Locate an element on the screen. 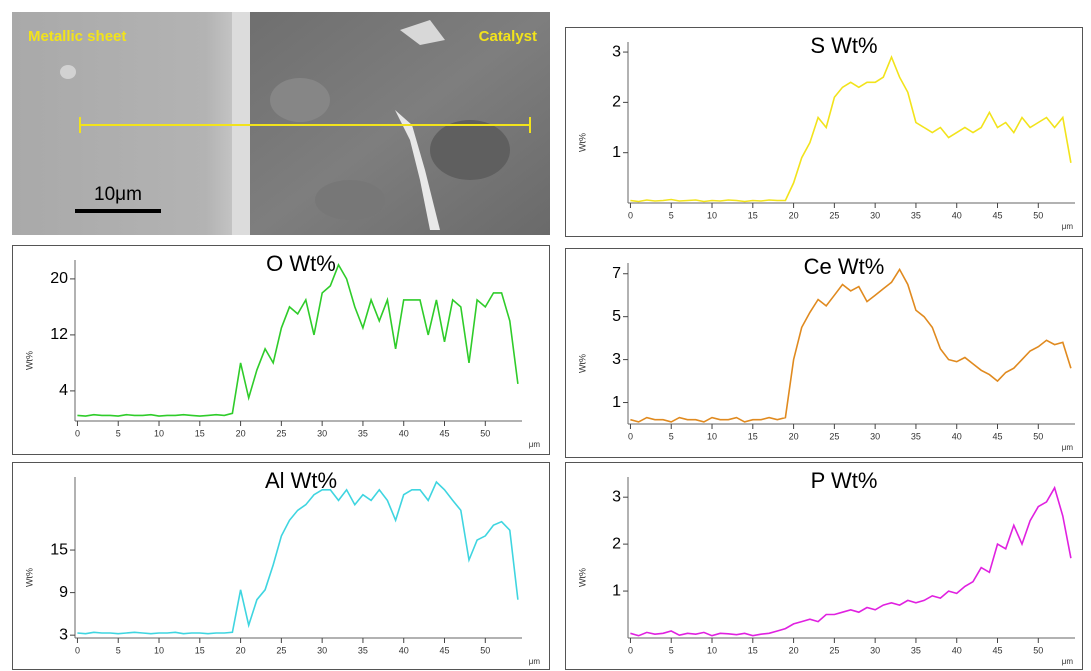  scale-label: 10μm is located at coordinates (118, 194).